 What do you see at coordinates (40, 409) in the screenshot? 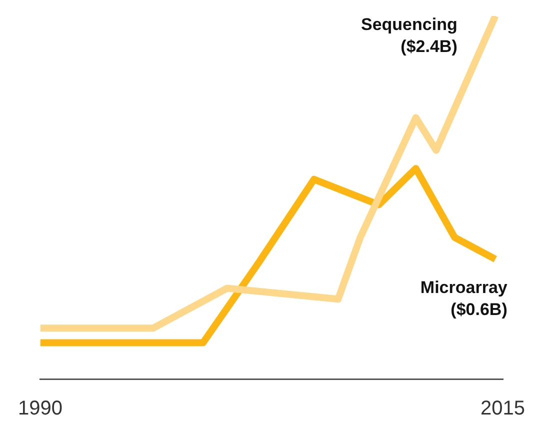
I see `x-tick-label: 1990` at bounding box center [40, 409].